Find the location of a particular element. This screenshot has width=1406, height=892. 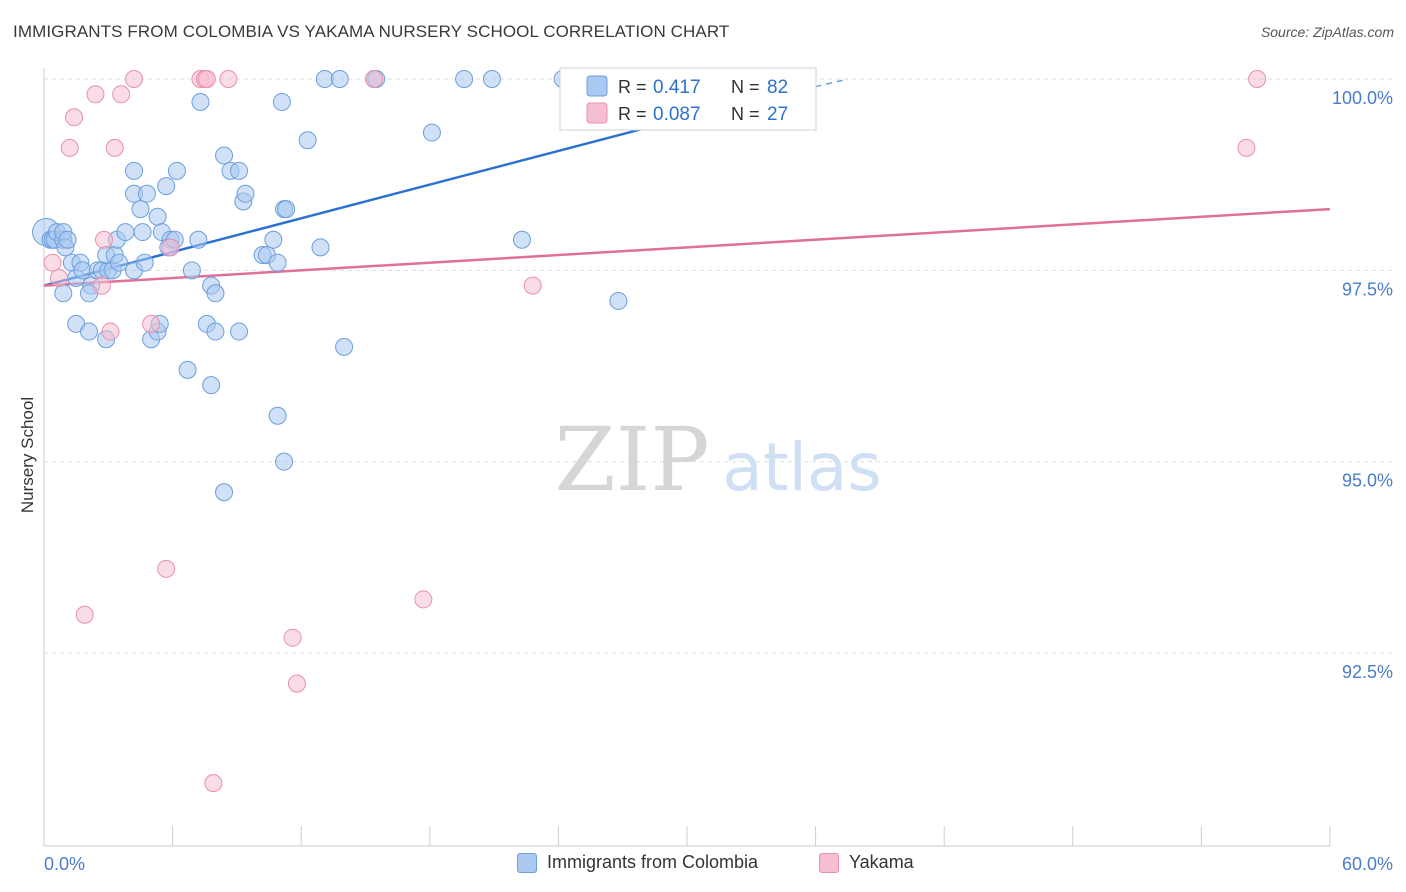

bottom-legend-label-yakama: Yakama is located at coordinates (881, 862).